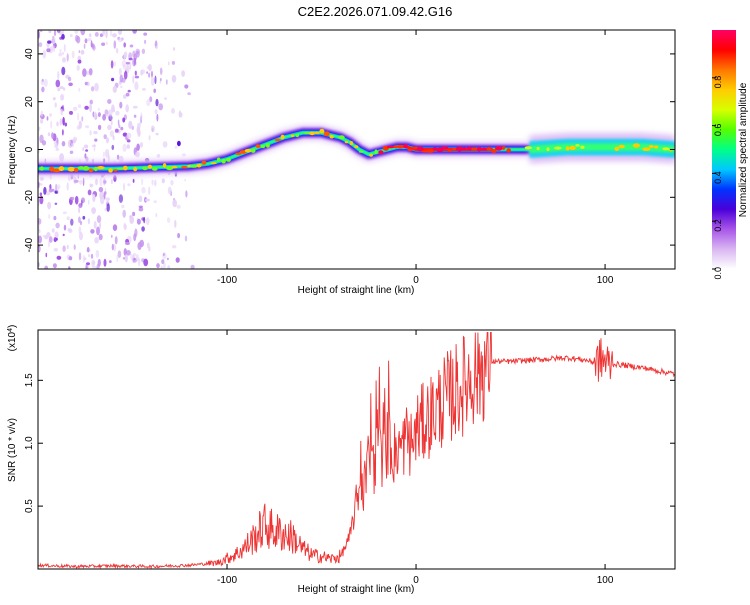 The image size is (750, 605). I want to click on snr-y-axis-label: SNR (10 * v/v), so click(12, 450).